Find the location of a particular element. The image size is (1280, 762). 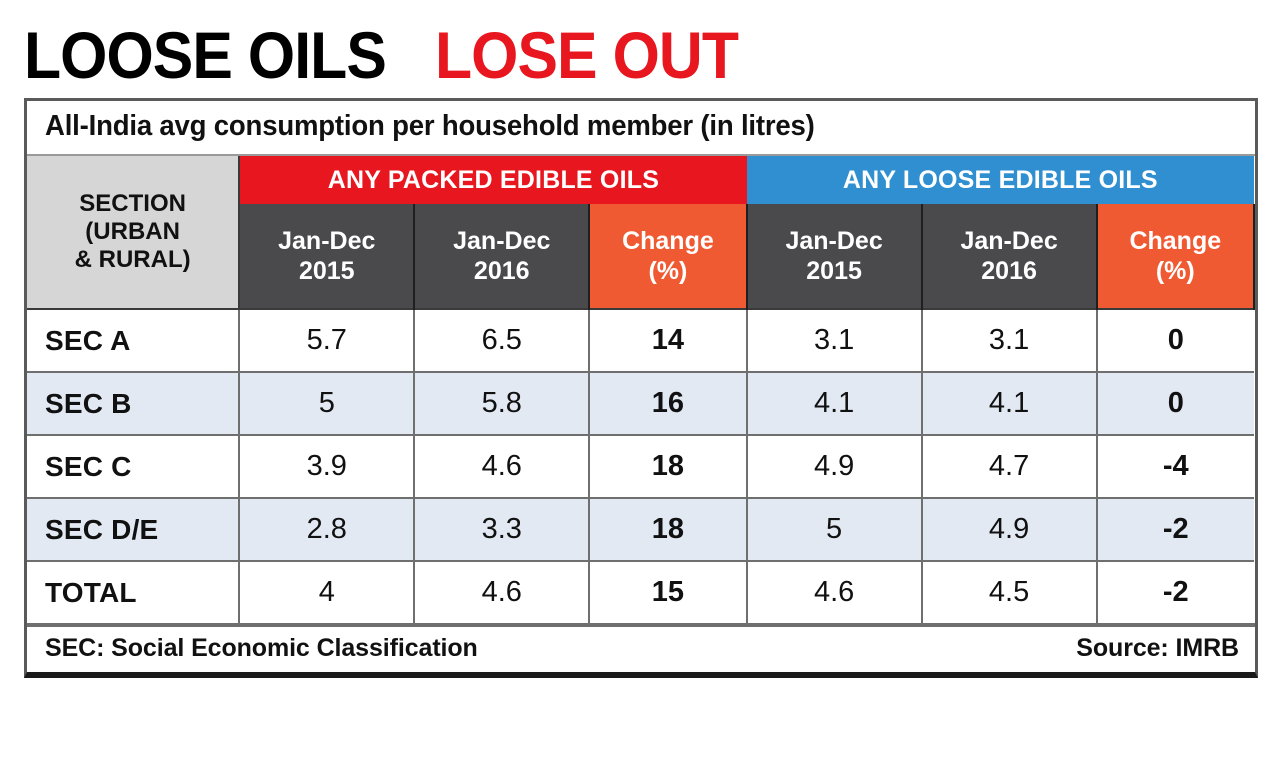

cell-loose-2015: 3.1 is located at coordinates (834, 340).